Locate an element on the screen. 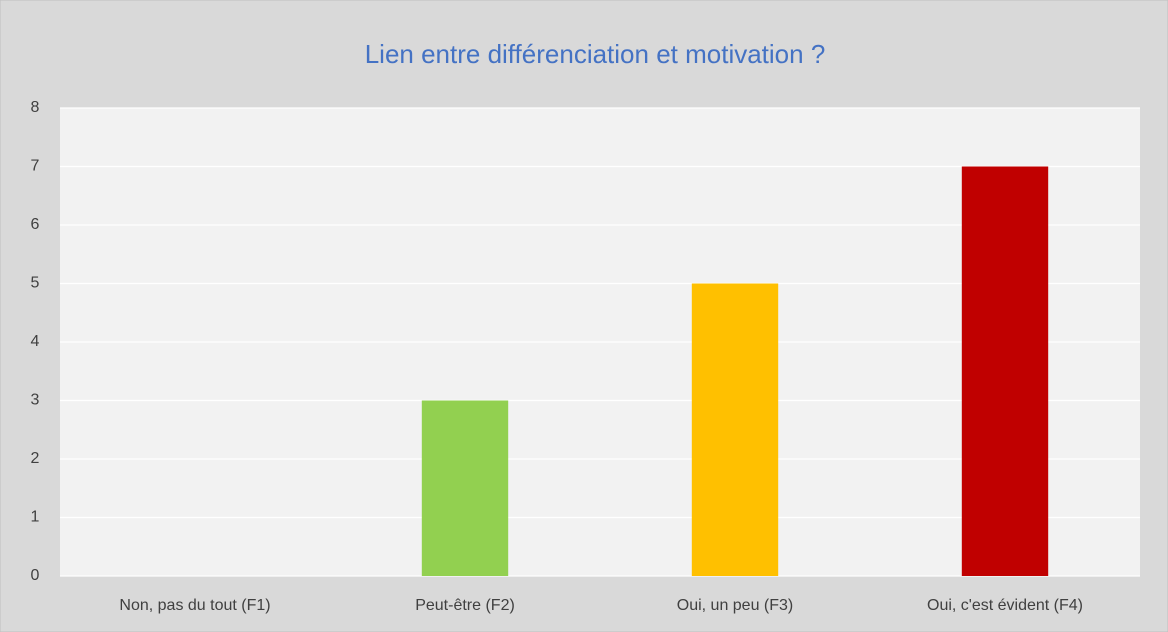 The width and height of the screenshot is (1168, 632). x-tick-label: Oui, c'est évident (F4) is located at coordinates (1005, 605).